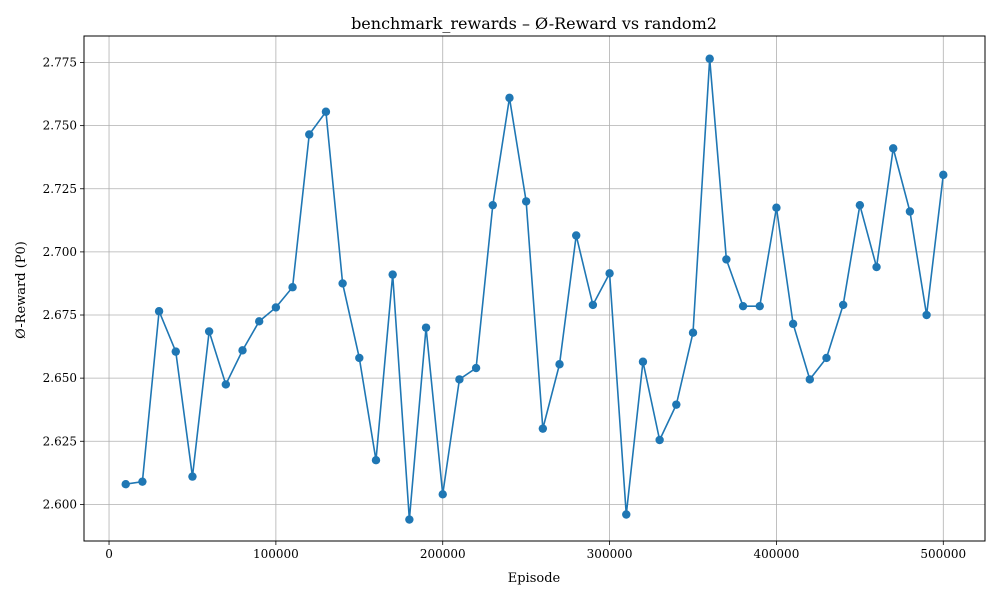  Describe the element at coordinates (60, 504) in the screenshot. I see `y-tick-label: 2.600` at that location.